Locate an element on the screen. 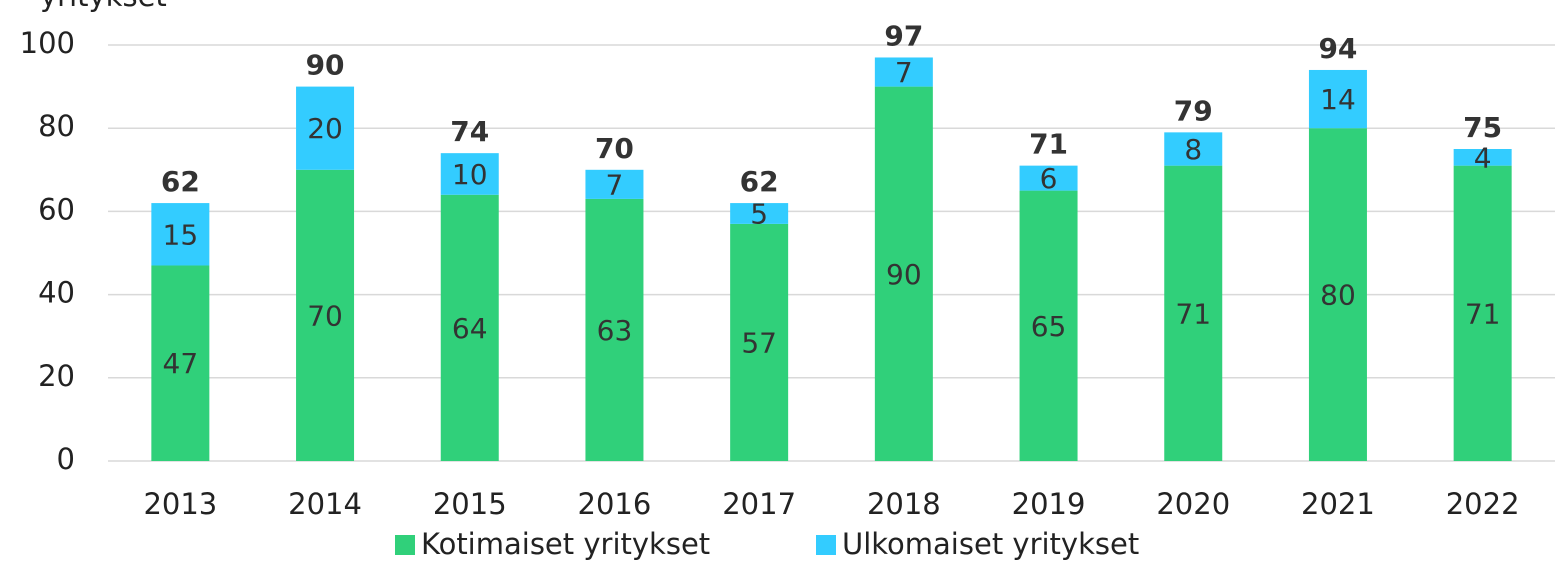  y-tick-label: 0 is located at coordinates (66, 459).